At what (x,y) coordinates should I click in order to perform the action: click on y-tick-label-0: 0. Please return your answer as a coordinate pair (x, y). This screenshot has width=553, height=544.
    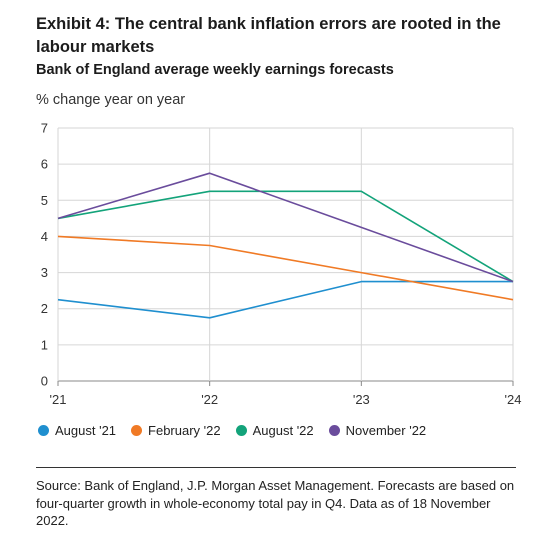
    Looking at the image, I should click on (44, 381).